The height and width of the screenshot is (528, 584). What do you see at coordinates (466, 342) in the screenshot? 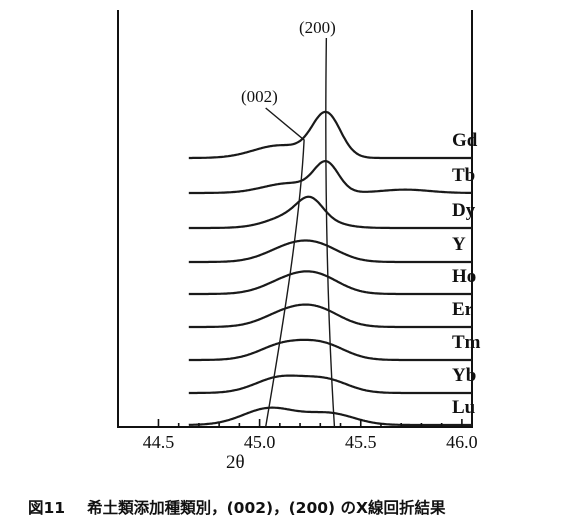
I see `series-label-tm: Tm` at bounding box center [466, 342].